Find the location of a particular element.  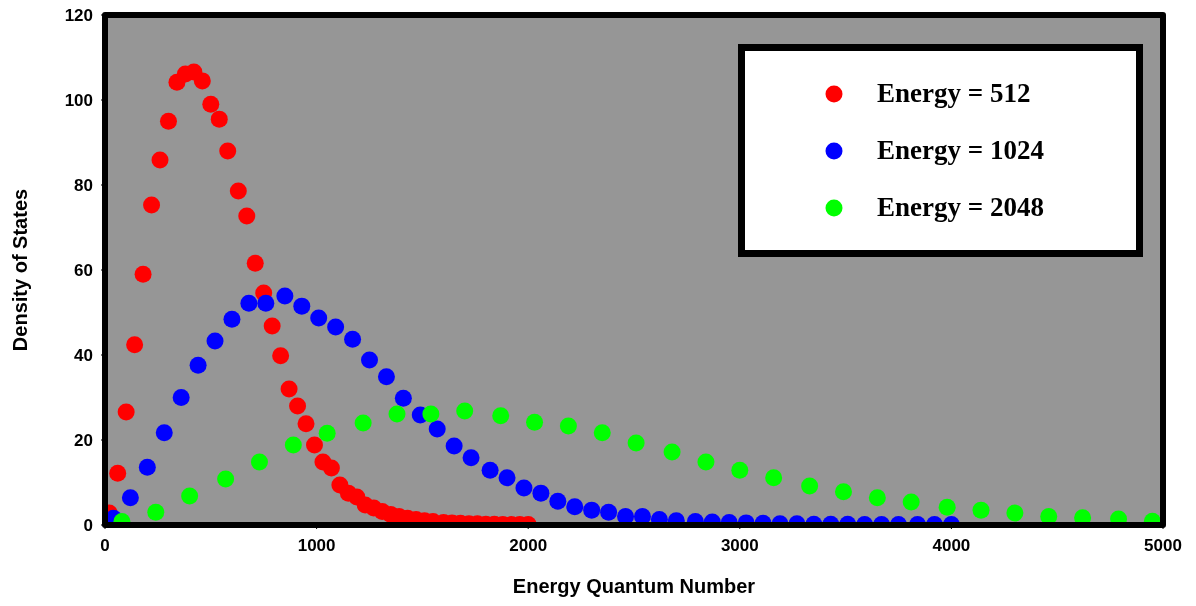

x-tick-label: 0 is located at coordinates (105, 546).